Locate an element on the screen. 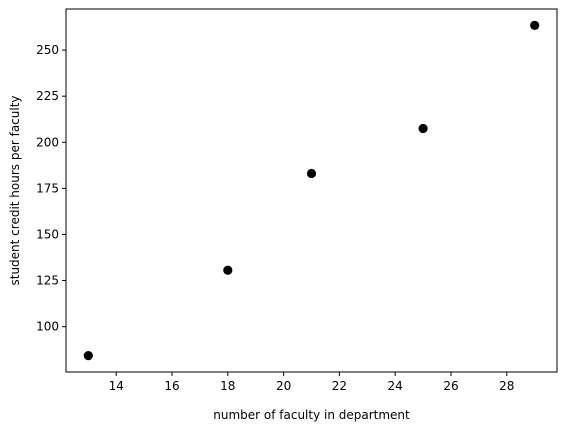 Image resolution: width=571 pixels, height=432 pixels. y-tick-label: 125 is located at coordinates (47, 281).